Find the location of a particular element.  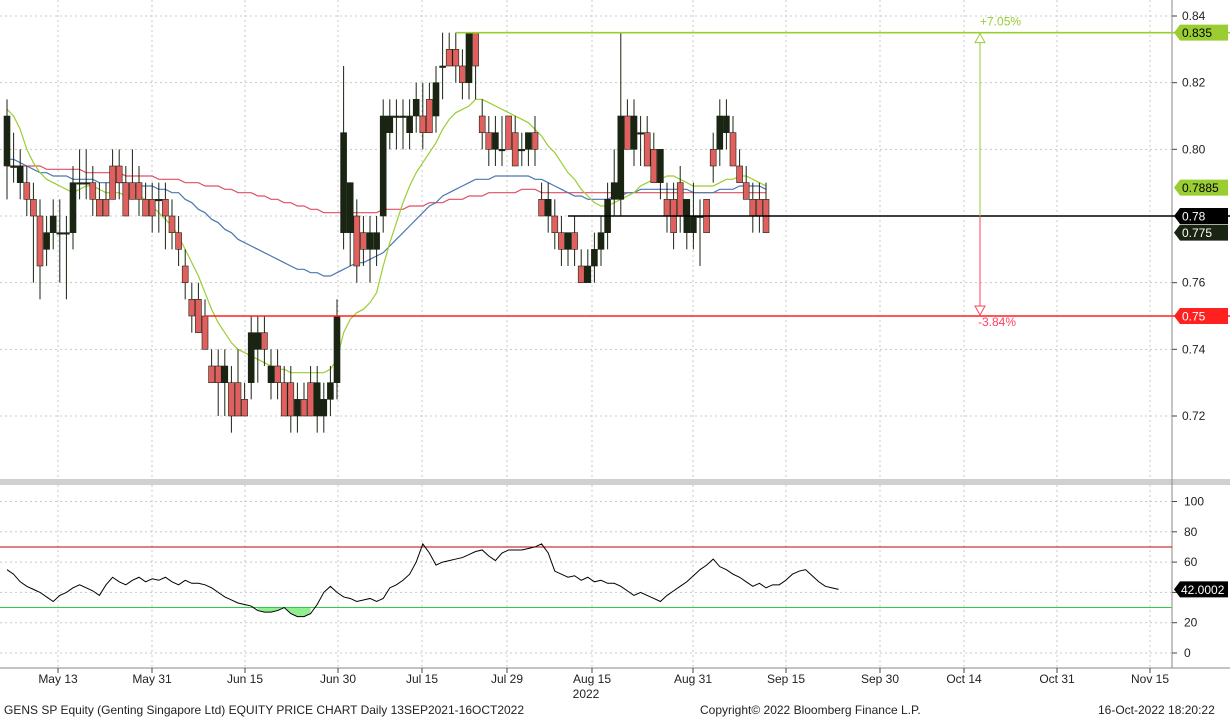

x-tick-label: Jun 15 is located at coordinates (245, 679).